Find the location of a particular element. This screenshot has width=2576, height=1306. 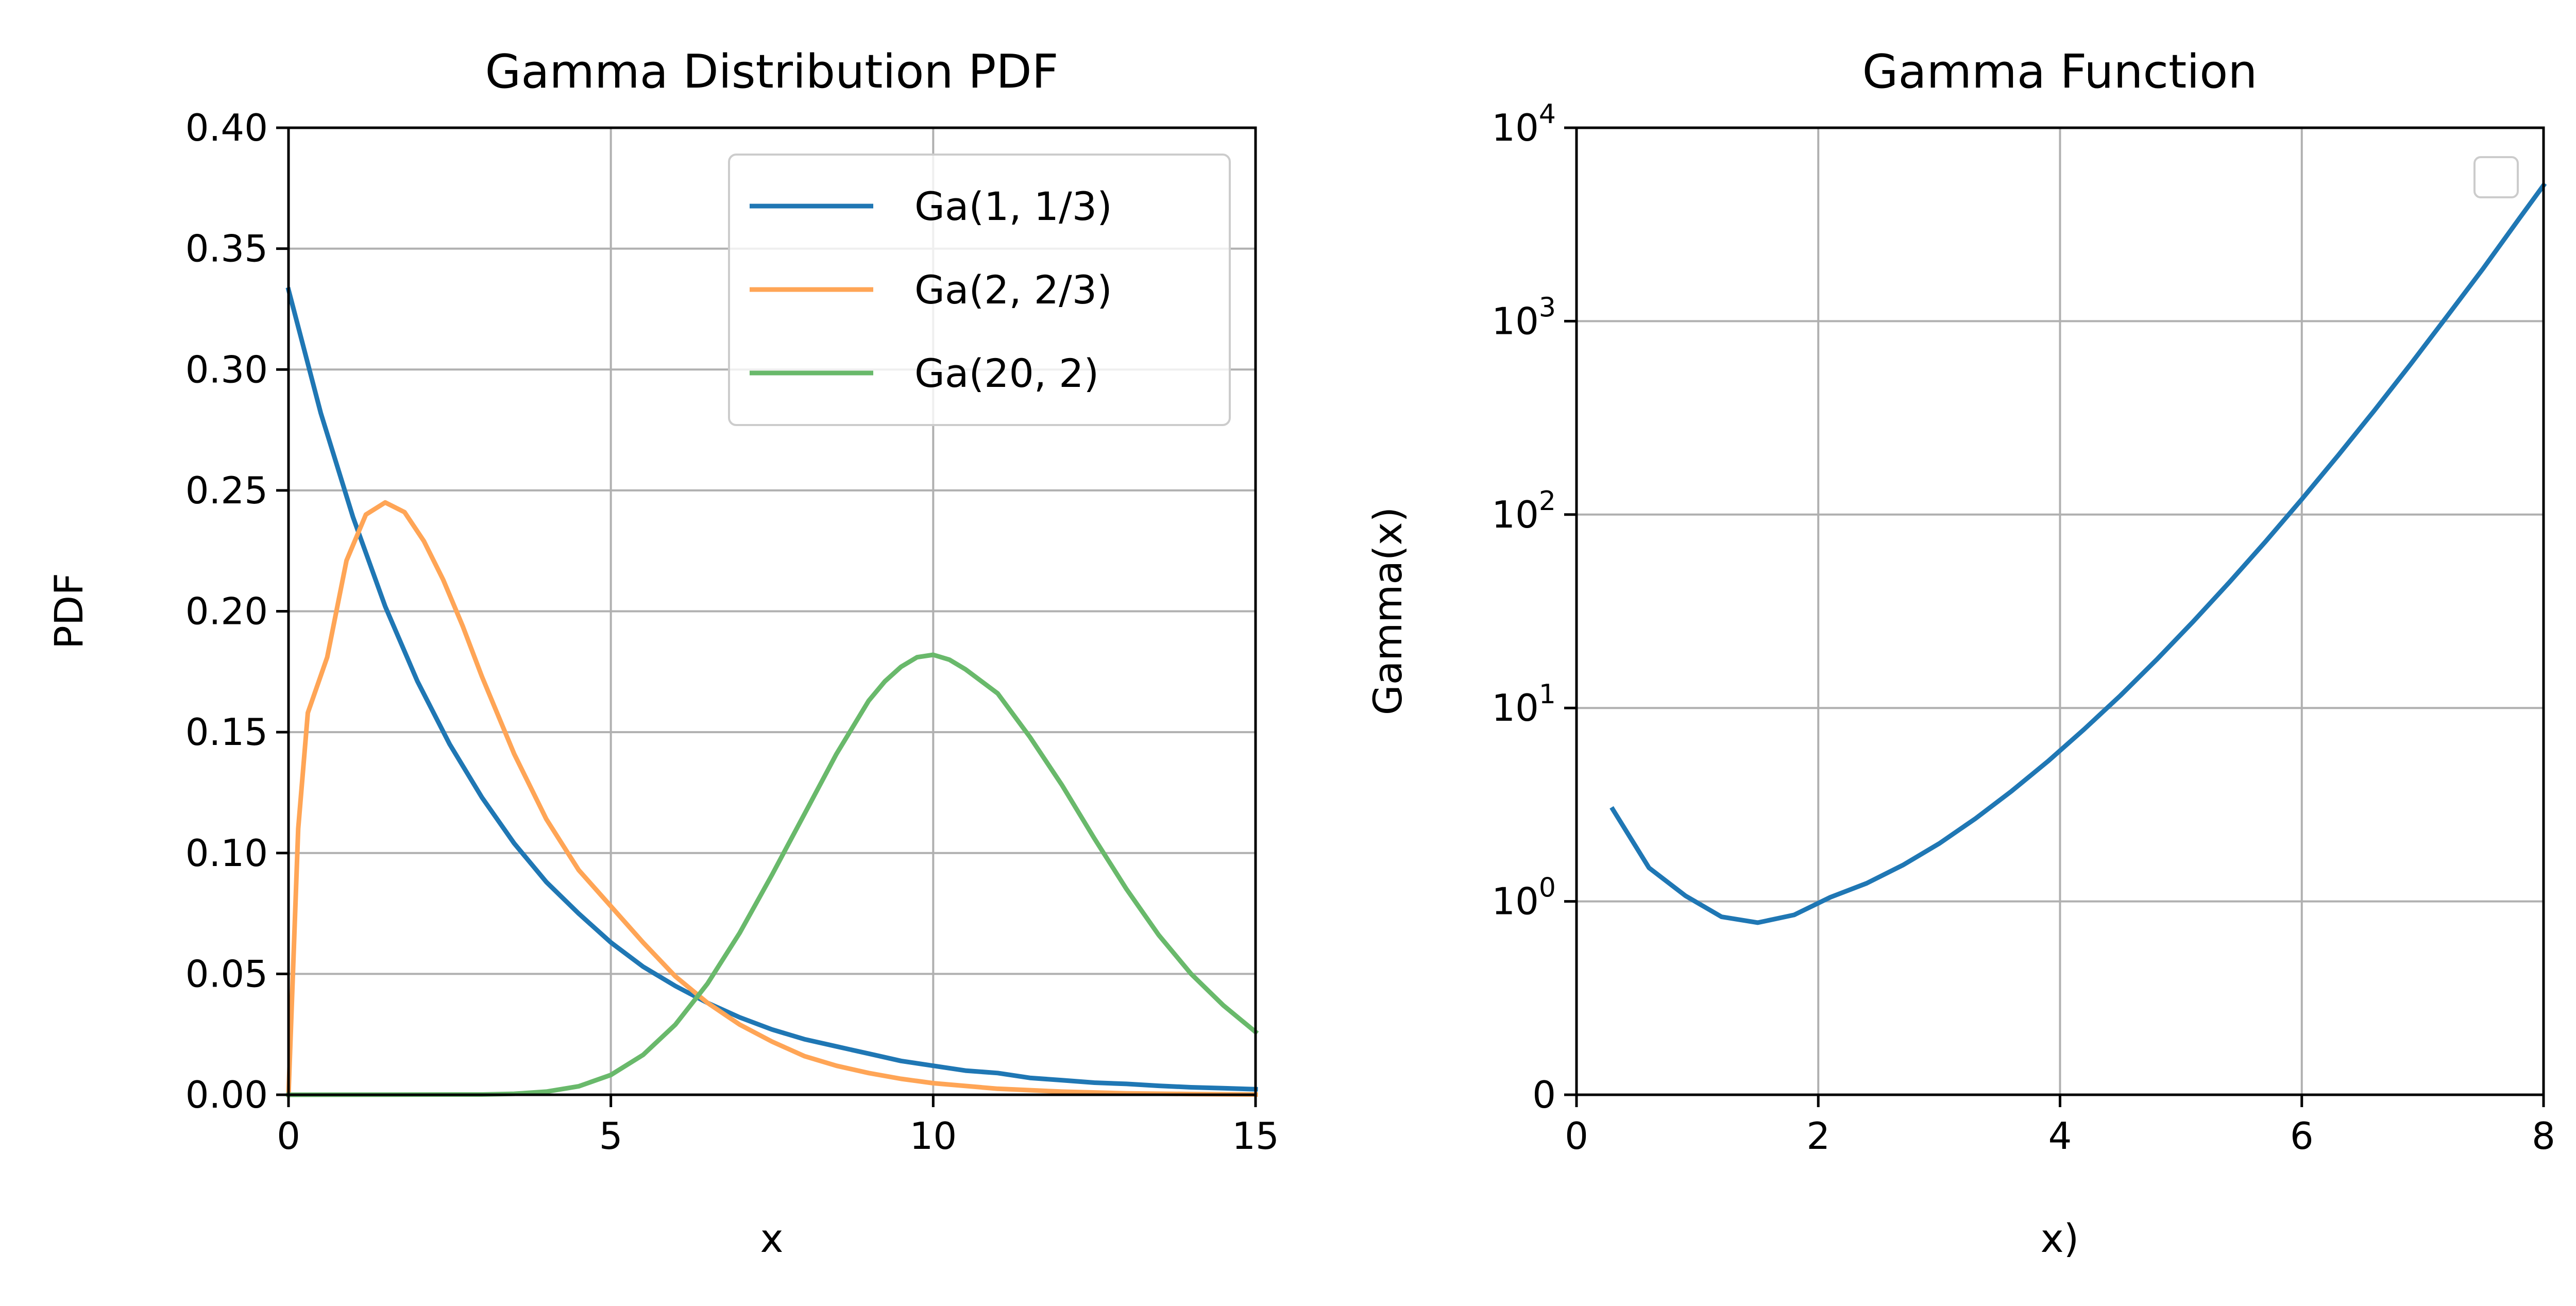

gamma-chart-title: Gamma Function is located at coordinates (2060, 72).